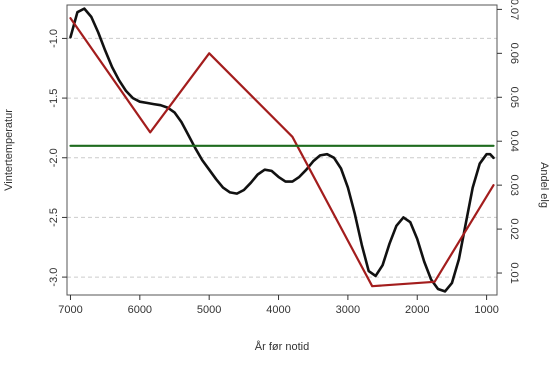 This screenshot has height=365, width=552. I want to click on x-tick-label: 7000, so click(70, 310).